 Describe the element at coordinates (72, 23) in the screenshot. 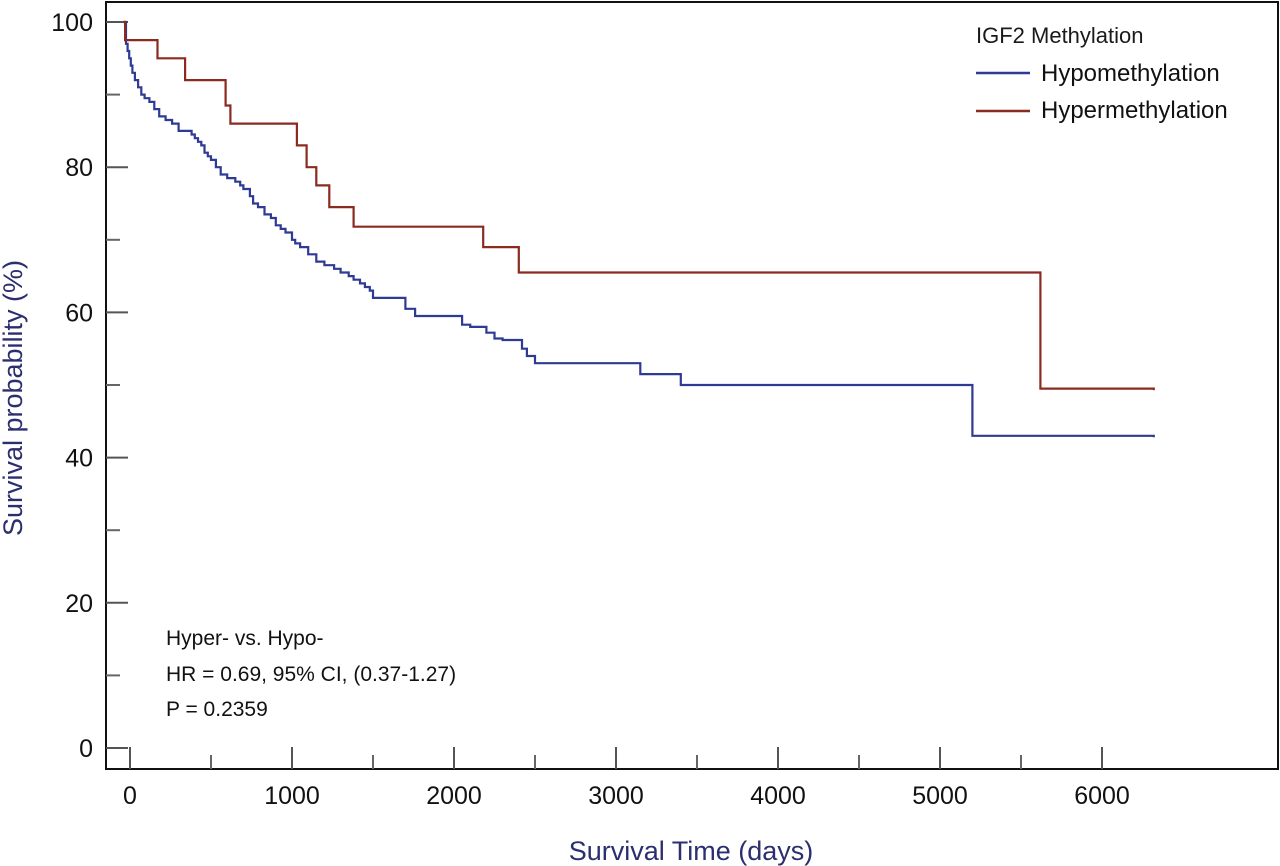

I see `y-tick-label-100: 100` at that location.